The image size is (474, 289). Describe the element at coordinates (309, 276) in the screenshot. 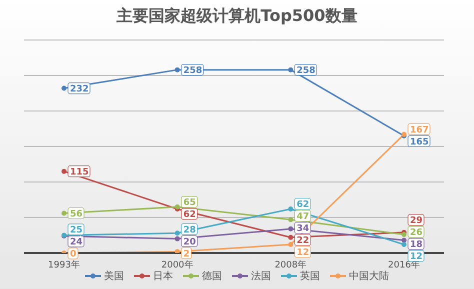

I see `legend-label: 英国` at that location.